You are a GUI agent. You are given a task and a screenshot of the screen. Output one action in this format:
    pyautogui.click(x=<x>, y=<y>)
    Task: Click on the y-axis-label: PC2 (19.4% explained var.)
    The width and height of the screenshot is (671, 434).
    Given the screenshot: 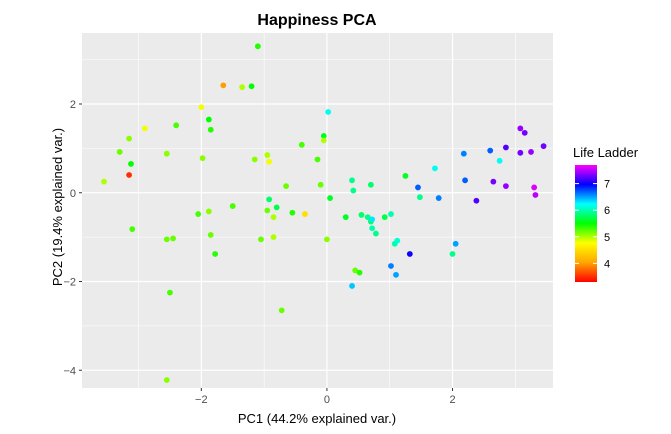 What is the action you would take?
    pyautogui.click(x=57, y=207)
    